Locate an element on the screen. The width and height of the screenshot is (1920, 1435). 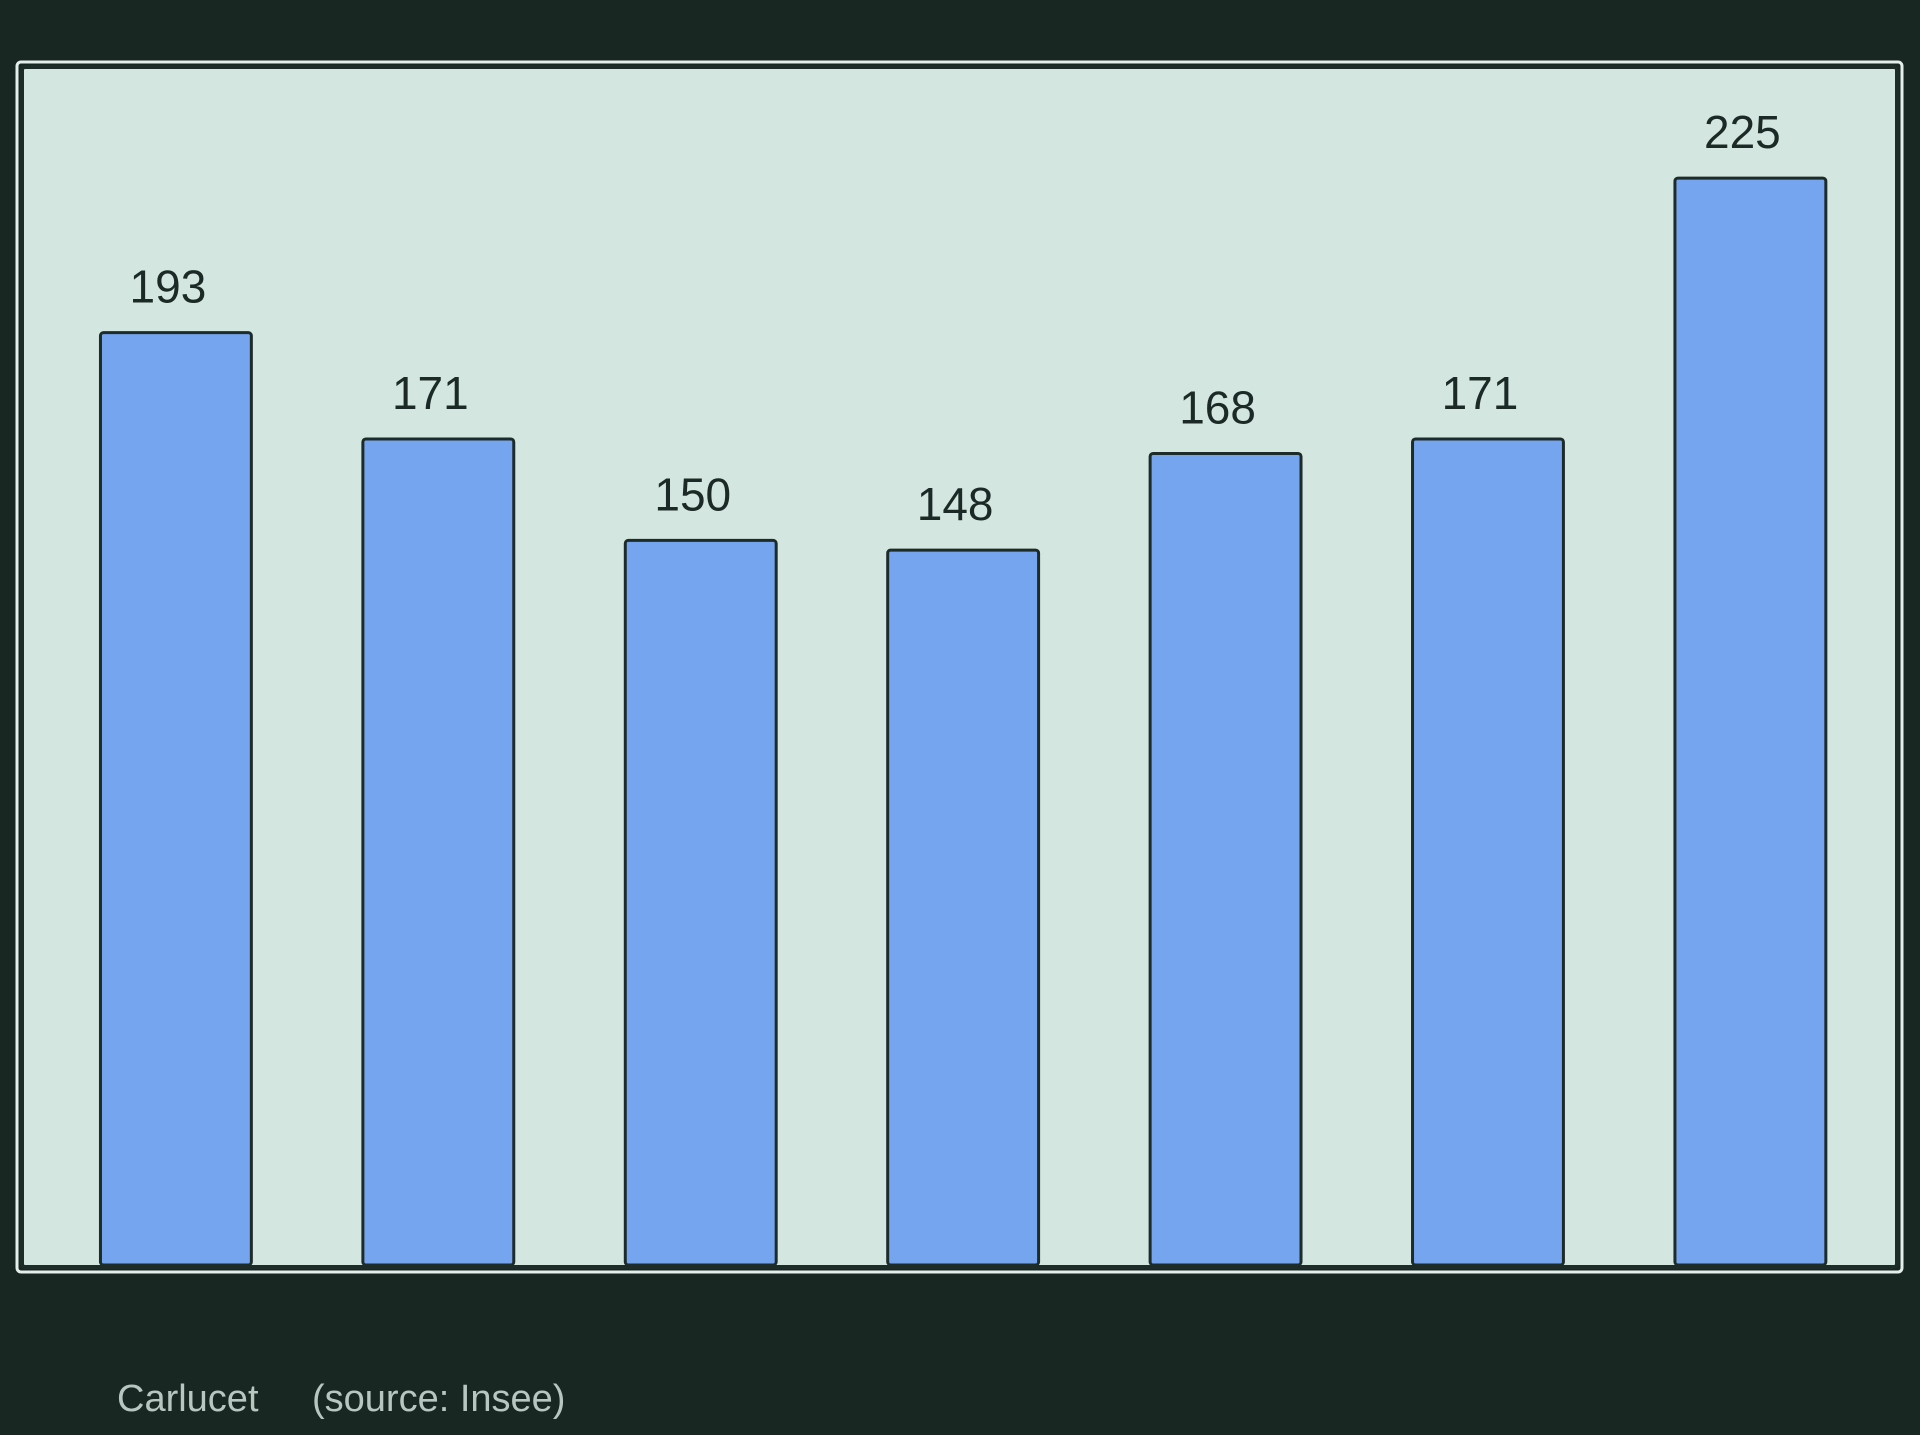
value-label: 168 is located at coordinates (1217, 407).